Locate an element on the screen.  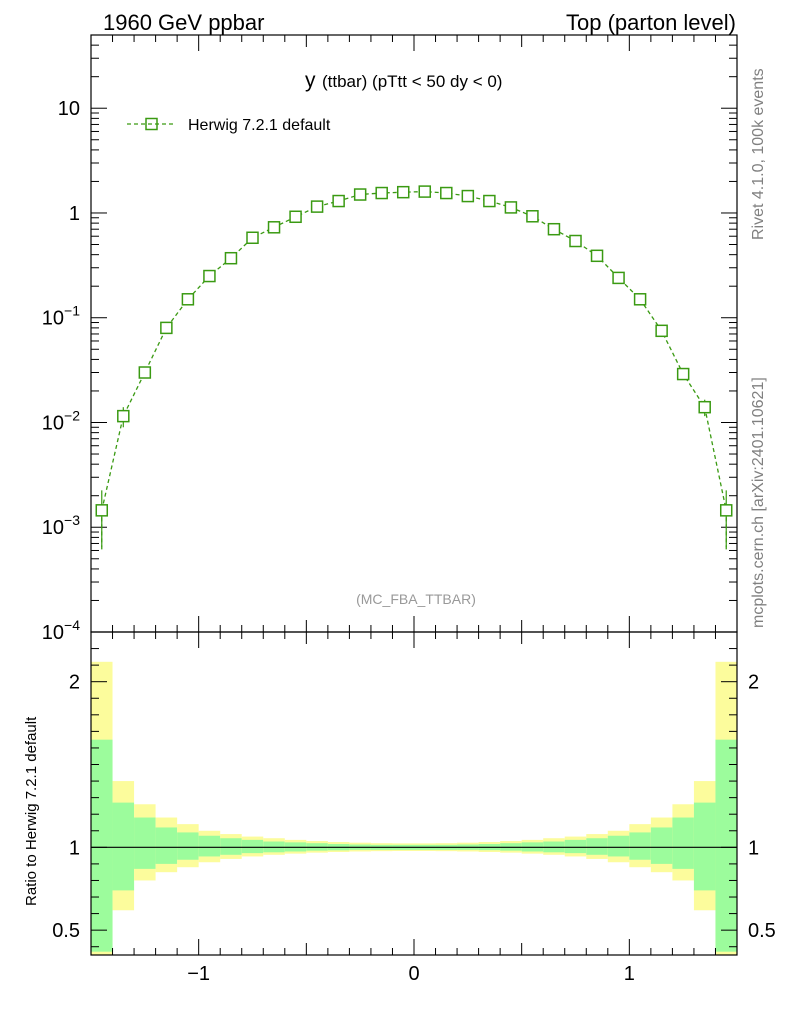
rivet-label: Rivet 4.1.0, 100k events is located at coordinates (758, 154).